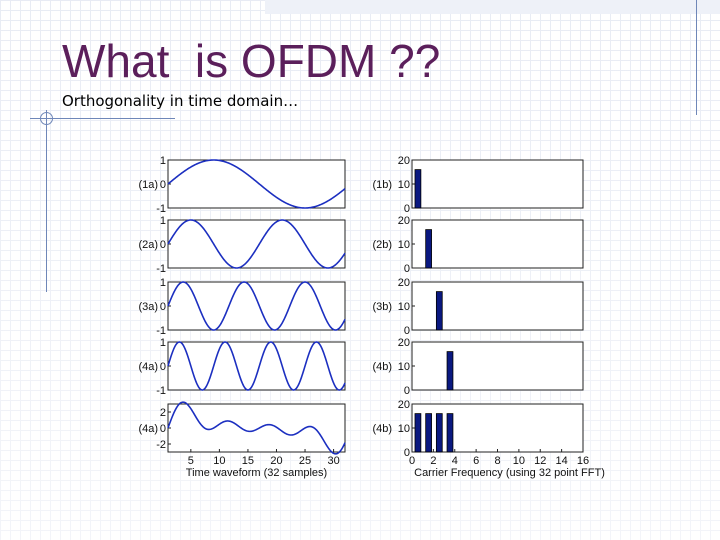 This screenshot has height=540, width=720. Describe the element at coordinates (497, 461) in the screenshot. I see `spectrum-xtick-label: 8` at that location.